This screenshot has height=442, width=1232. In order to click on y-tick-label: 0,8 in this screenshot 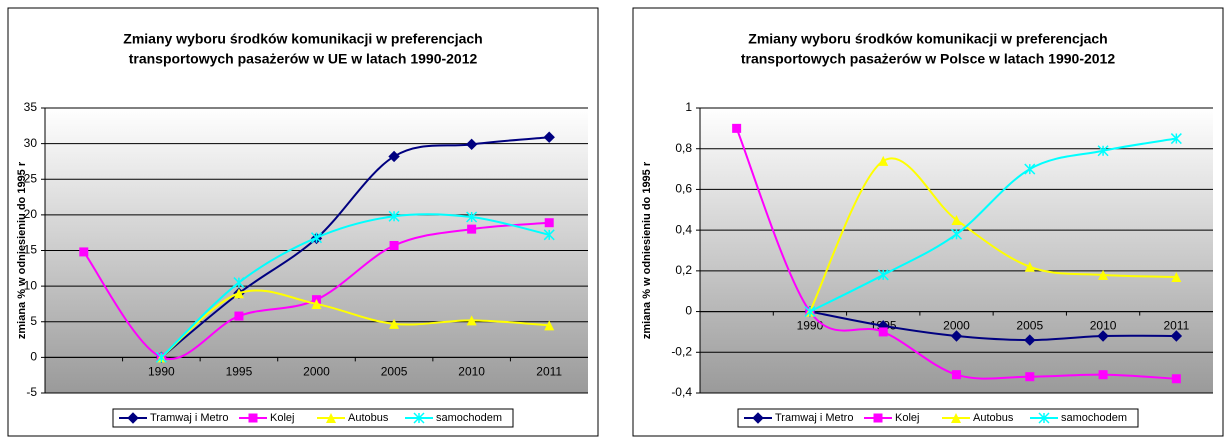, I will do `click(683, 148)`.